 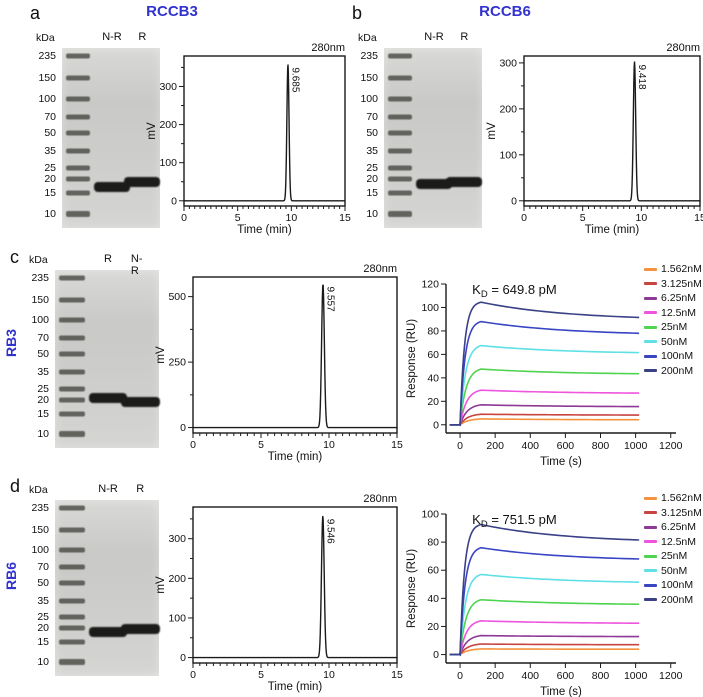 What do you see at coordinates (43, 661) in the screenshot?
I see `kda-ladder-label: 10` at bounding box center [43, 661].